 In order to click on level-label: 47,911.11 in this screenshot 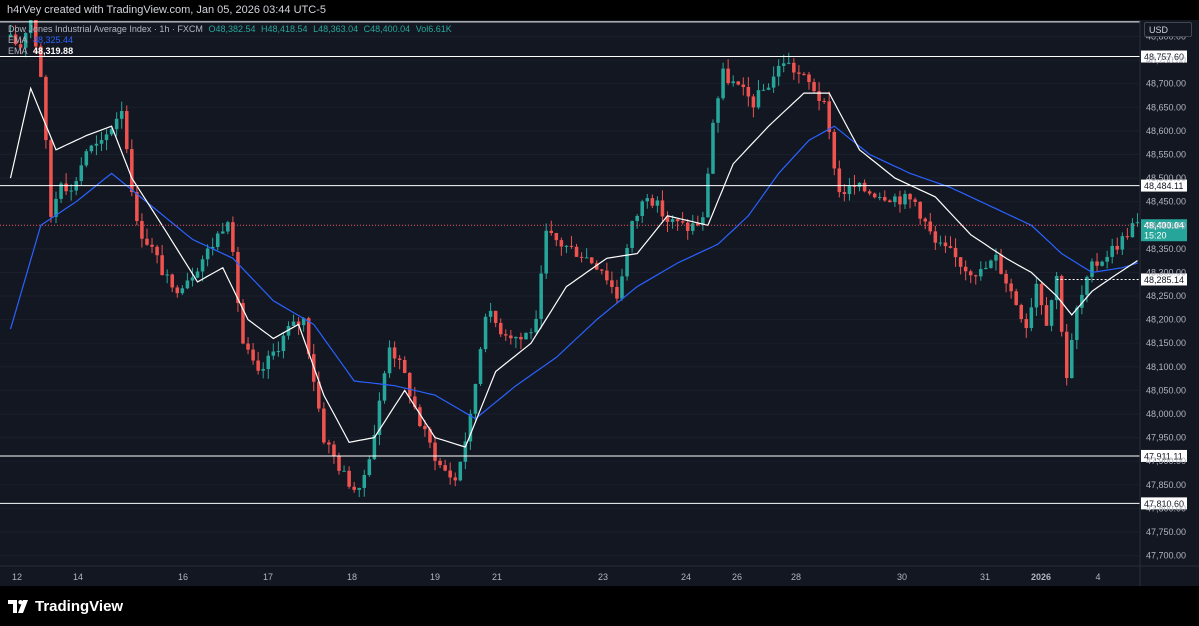, I will do `click(1163, 456)`.